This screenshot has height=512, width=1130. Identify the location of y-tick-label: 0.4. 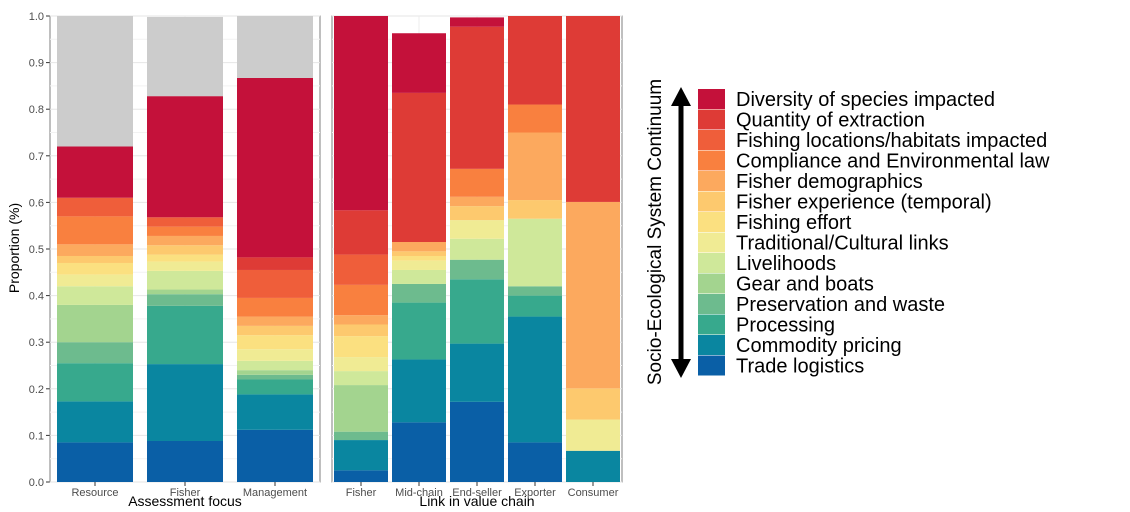
(36, 297).